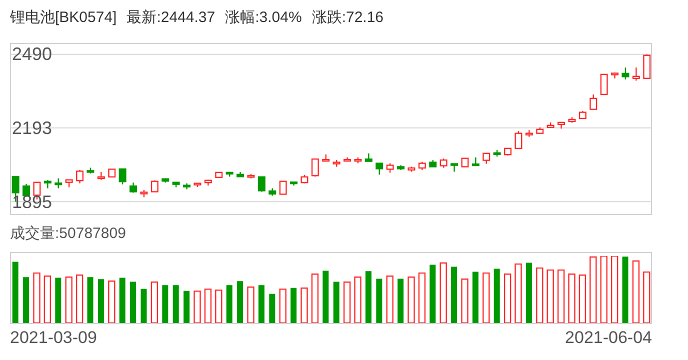 The image size is (688, 360). I want to click on text: 2021-03-09, so click(53, 338).